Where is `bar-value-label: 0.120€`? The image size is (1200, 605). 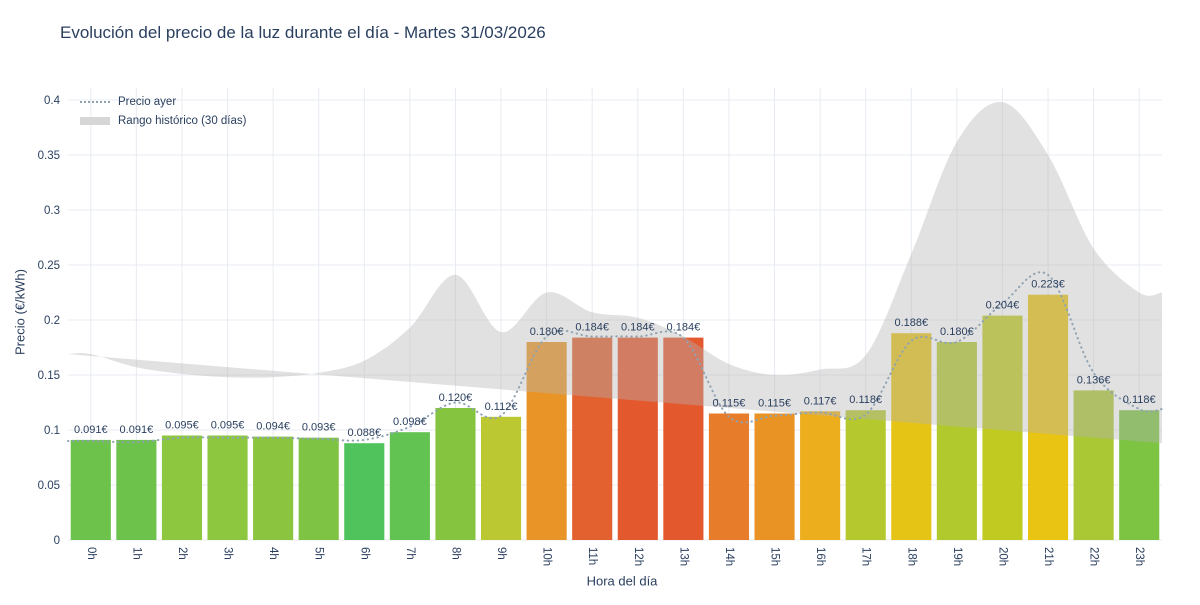 bar-value-label: 0.120€ is located at coordinates (456, 398).